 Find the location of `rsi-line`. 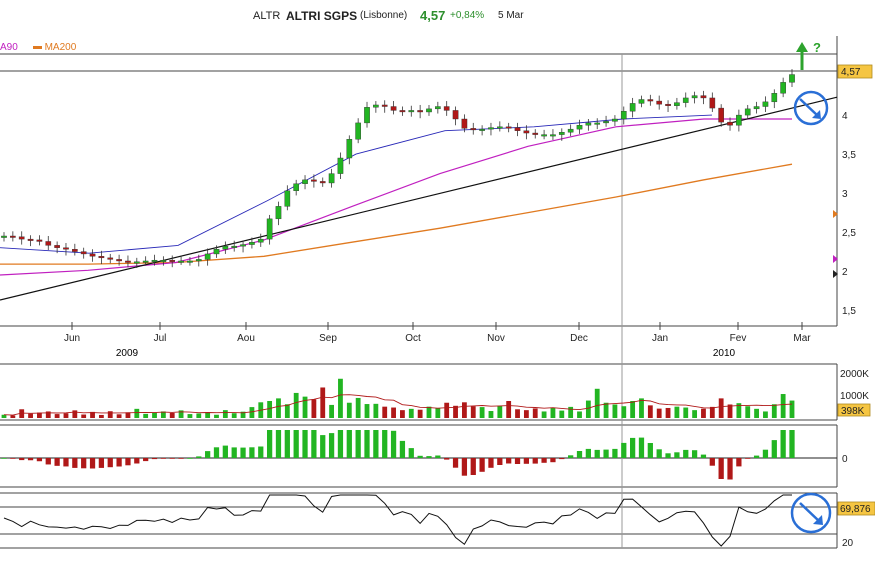

rsi-line is located at coordinates (397, 520).